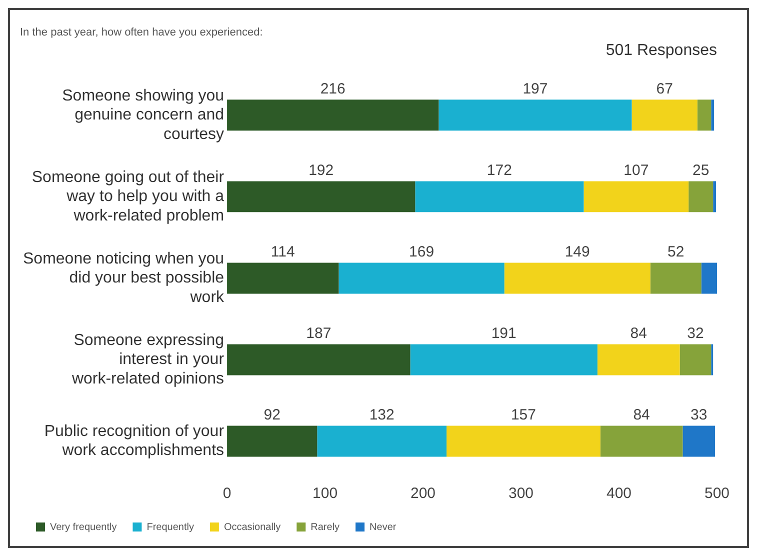  What do you see at coordinates (124, 278) in the screenshot?
I see `y-tick-label: Someone noticing when you did your best possible work` at bounding box center [124, 278].